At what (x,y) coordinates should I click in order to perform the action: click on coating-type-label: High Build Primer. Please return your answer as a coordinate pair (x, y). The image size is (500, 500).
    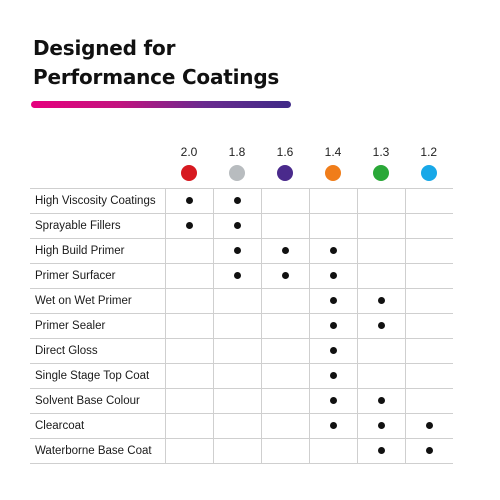
    Looking at the image, I should click on (98, 251).